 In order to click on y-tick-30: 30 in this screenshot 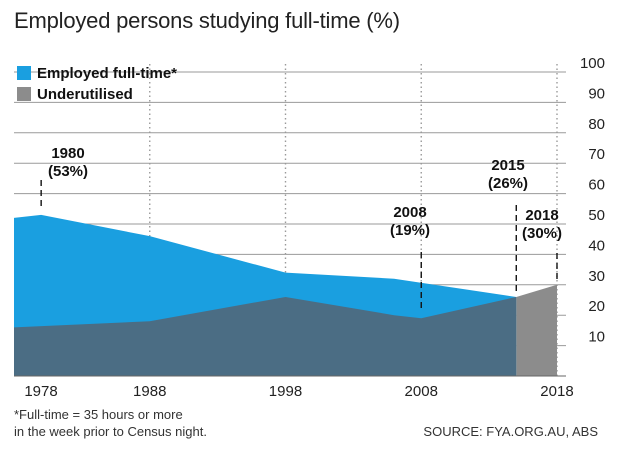, I will do `click(596, 276)`.